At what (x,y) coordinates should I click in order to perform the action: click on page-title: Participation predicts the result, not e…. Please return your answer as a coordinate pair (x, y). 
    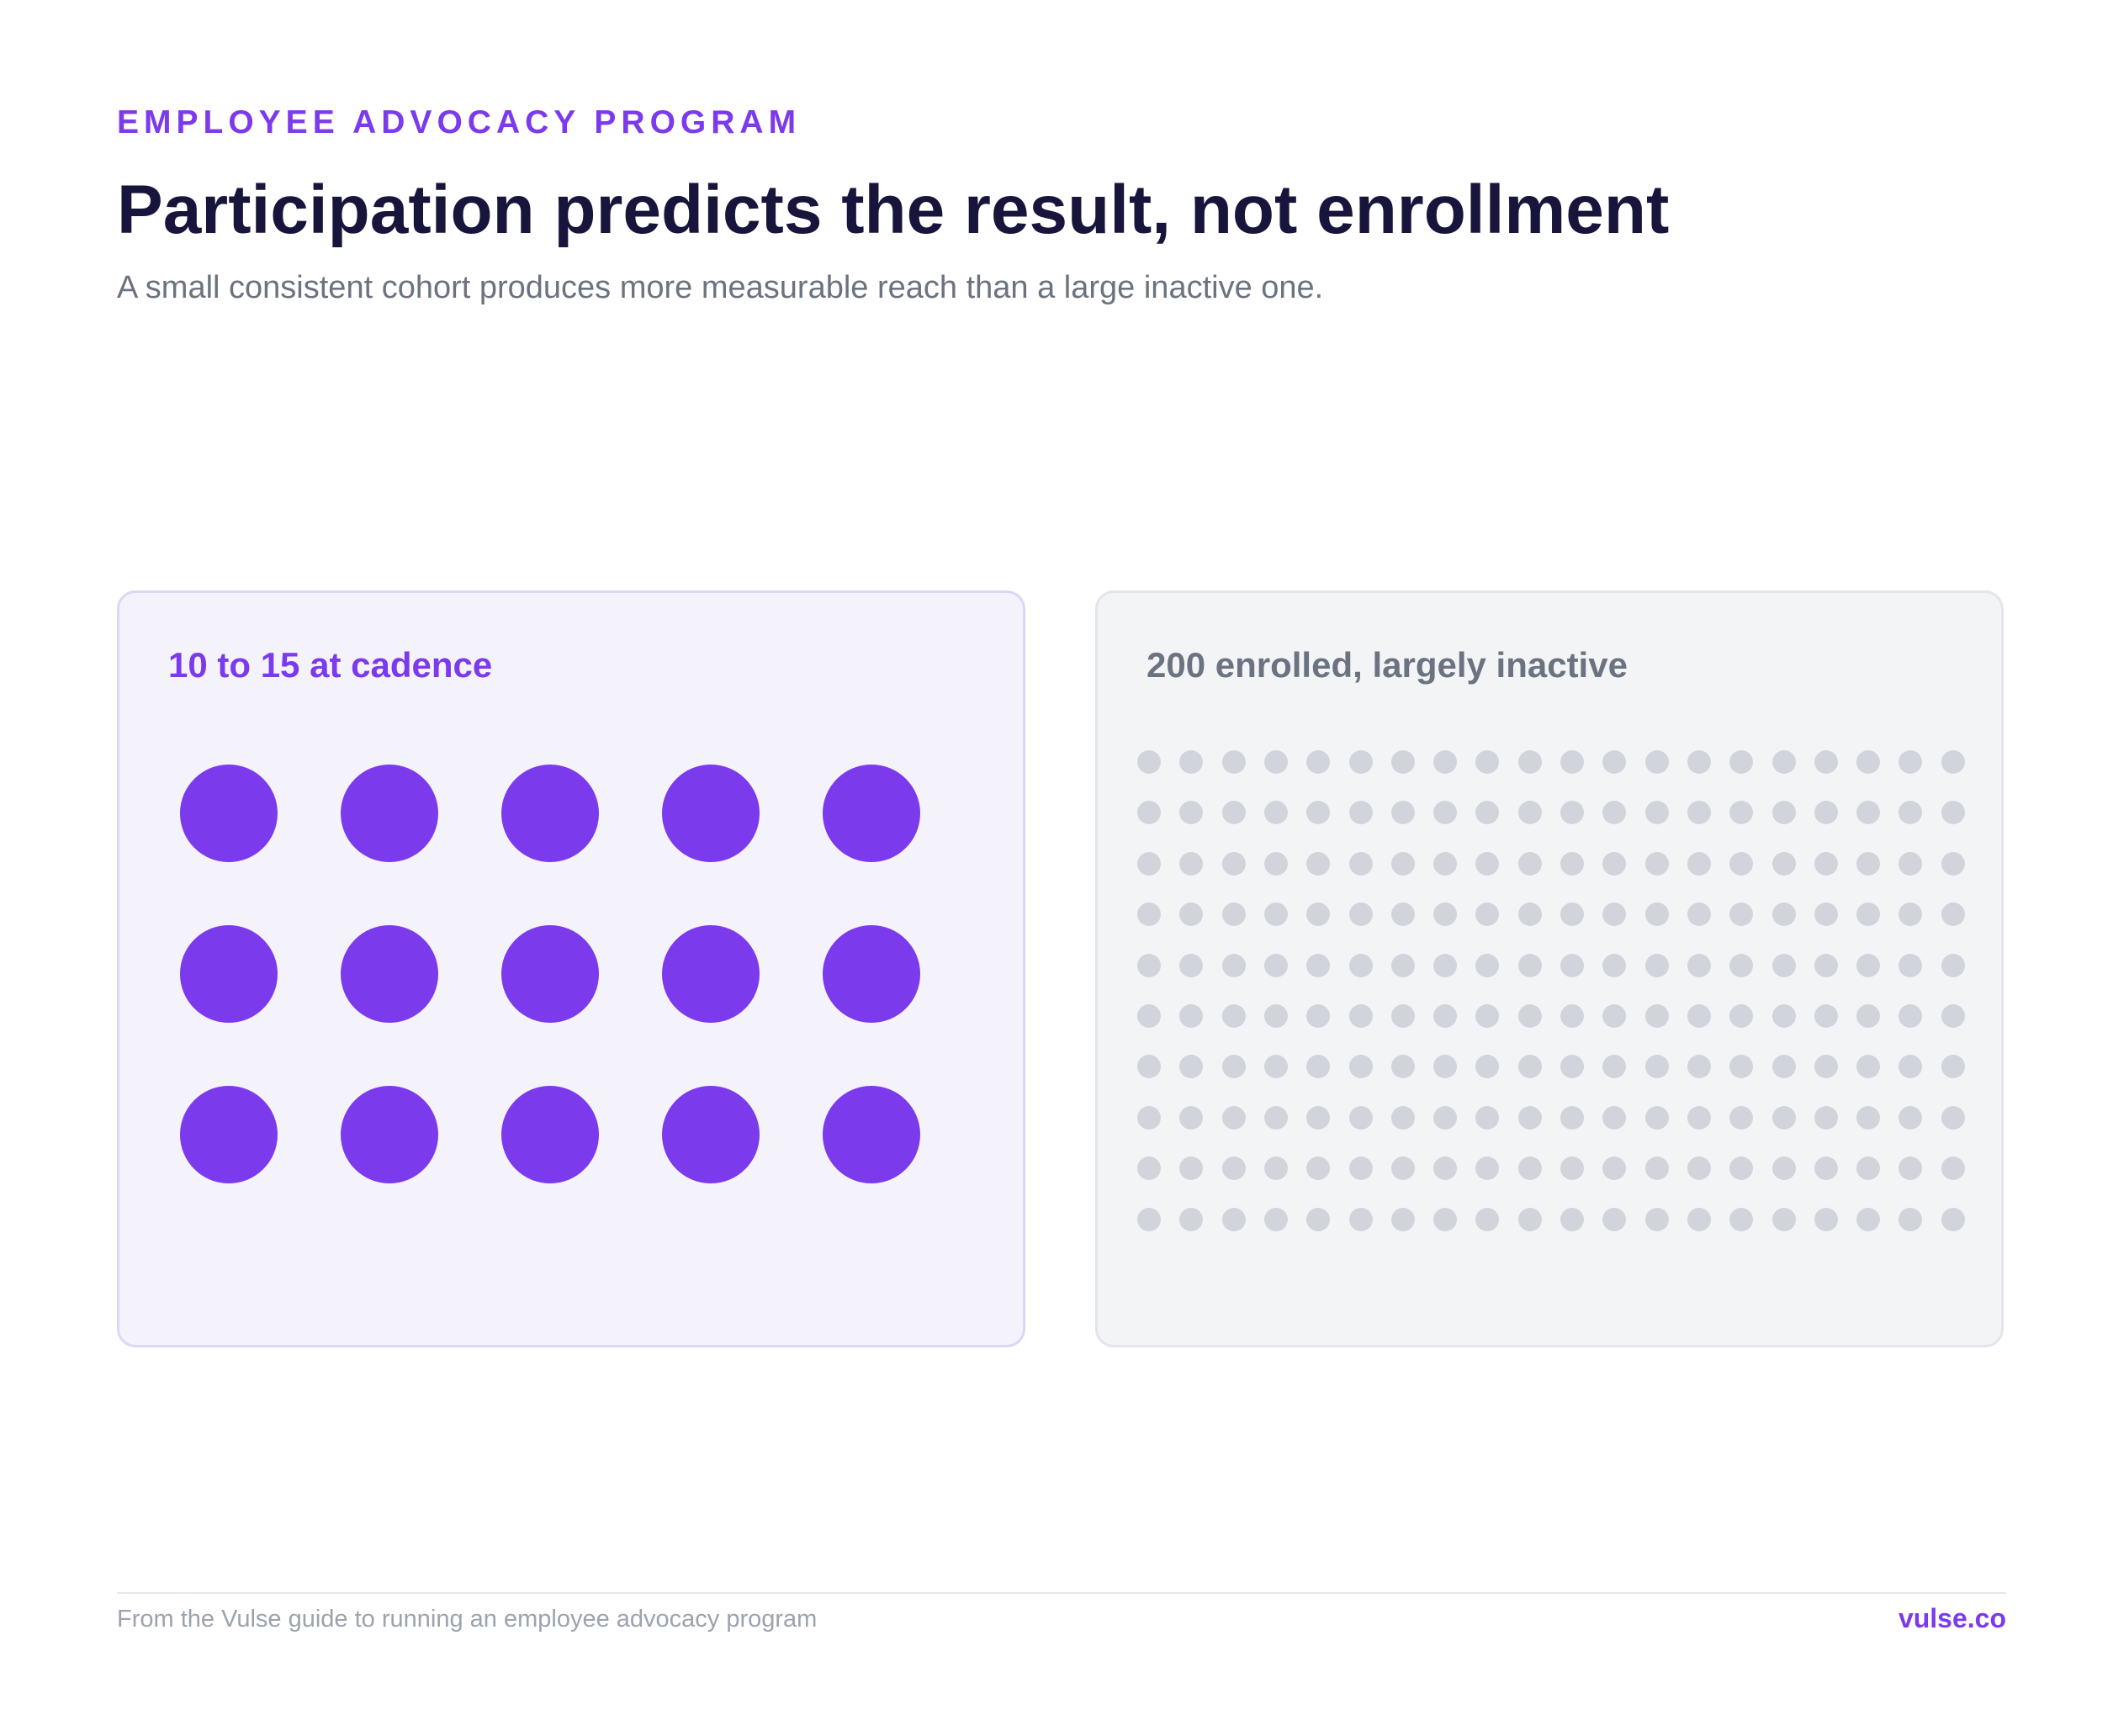
    Looking at the image, I should click on (893, 210).